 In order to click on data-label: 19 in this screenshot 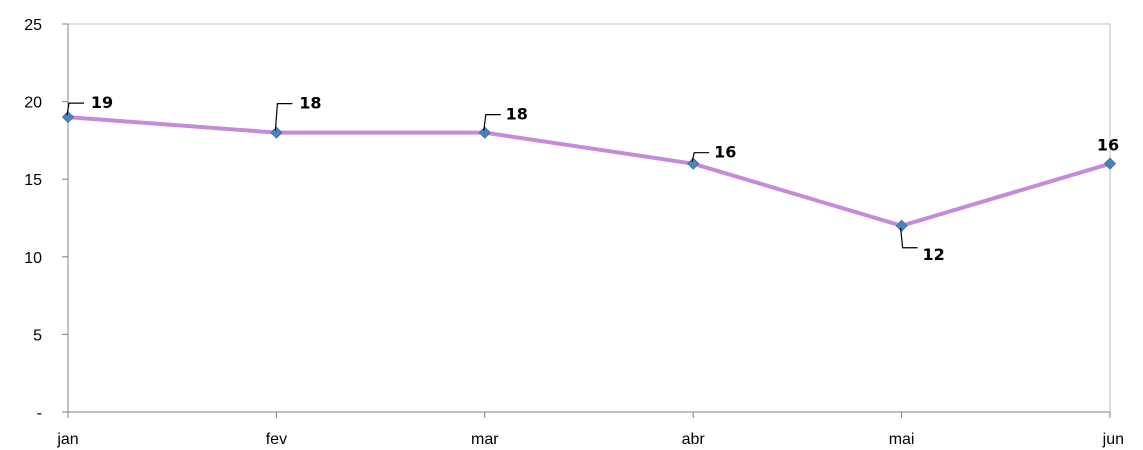, I will do `click(102, 102)`.